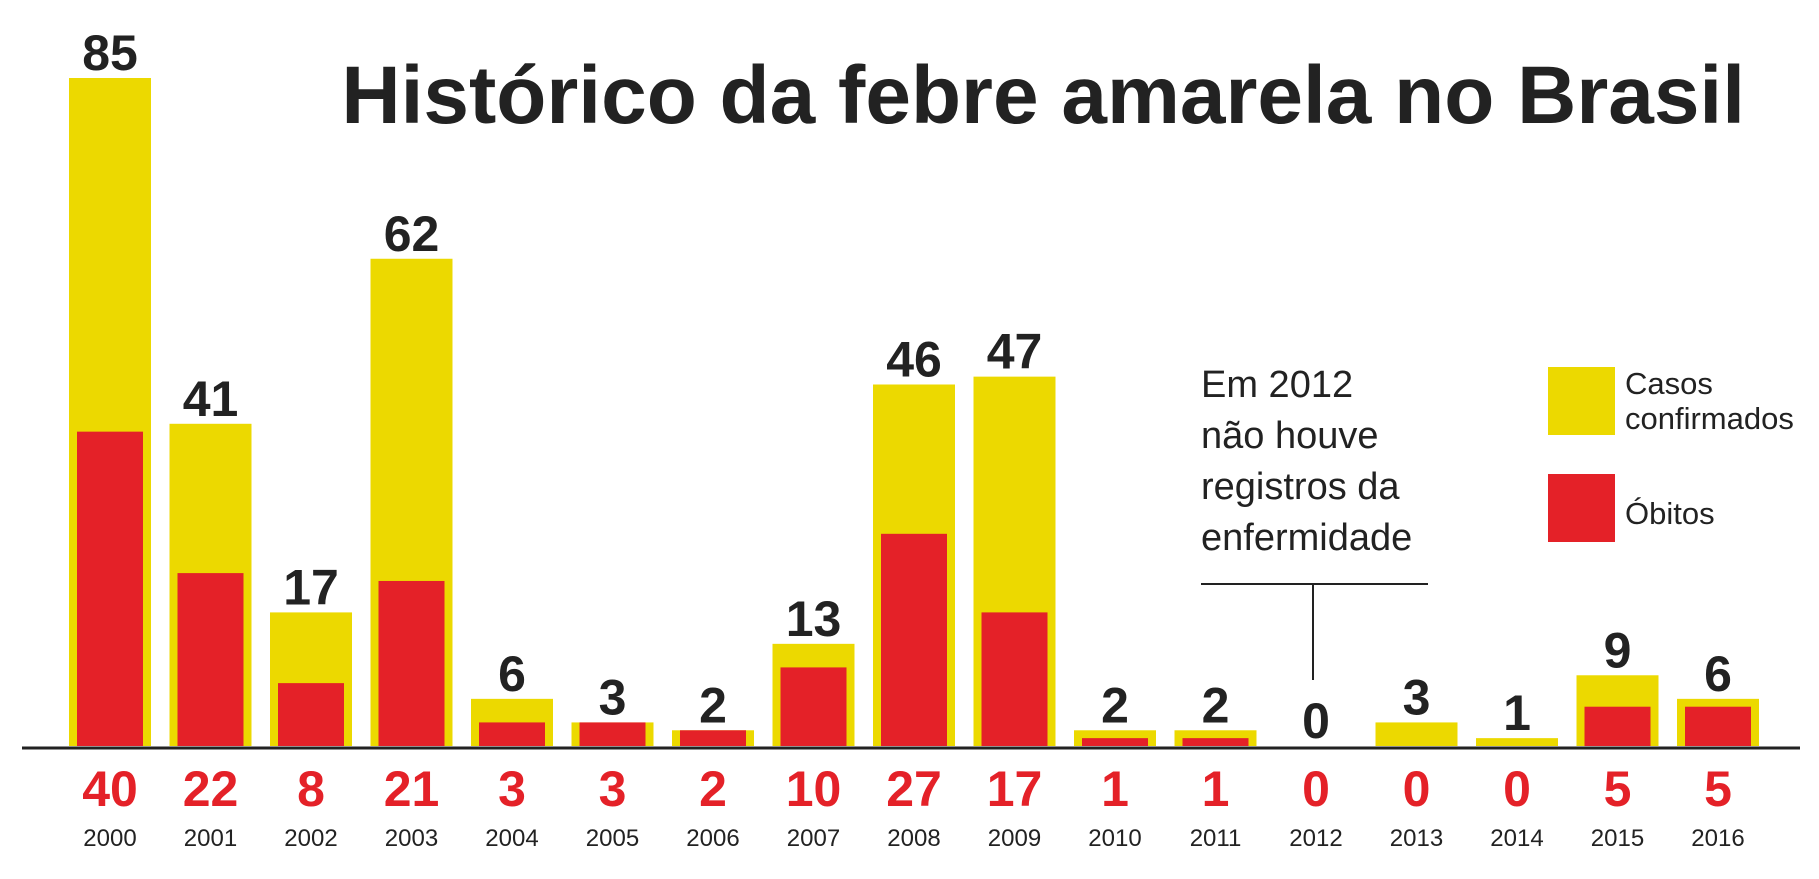 This screenshot has width=1819, height=879. What do you see at coordinates (1315, 838) in the screenshot?
I see `x-tick-label-2012: 2012` at bounding box center [1315, 838].